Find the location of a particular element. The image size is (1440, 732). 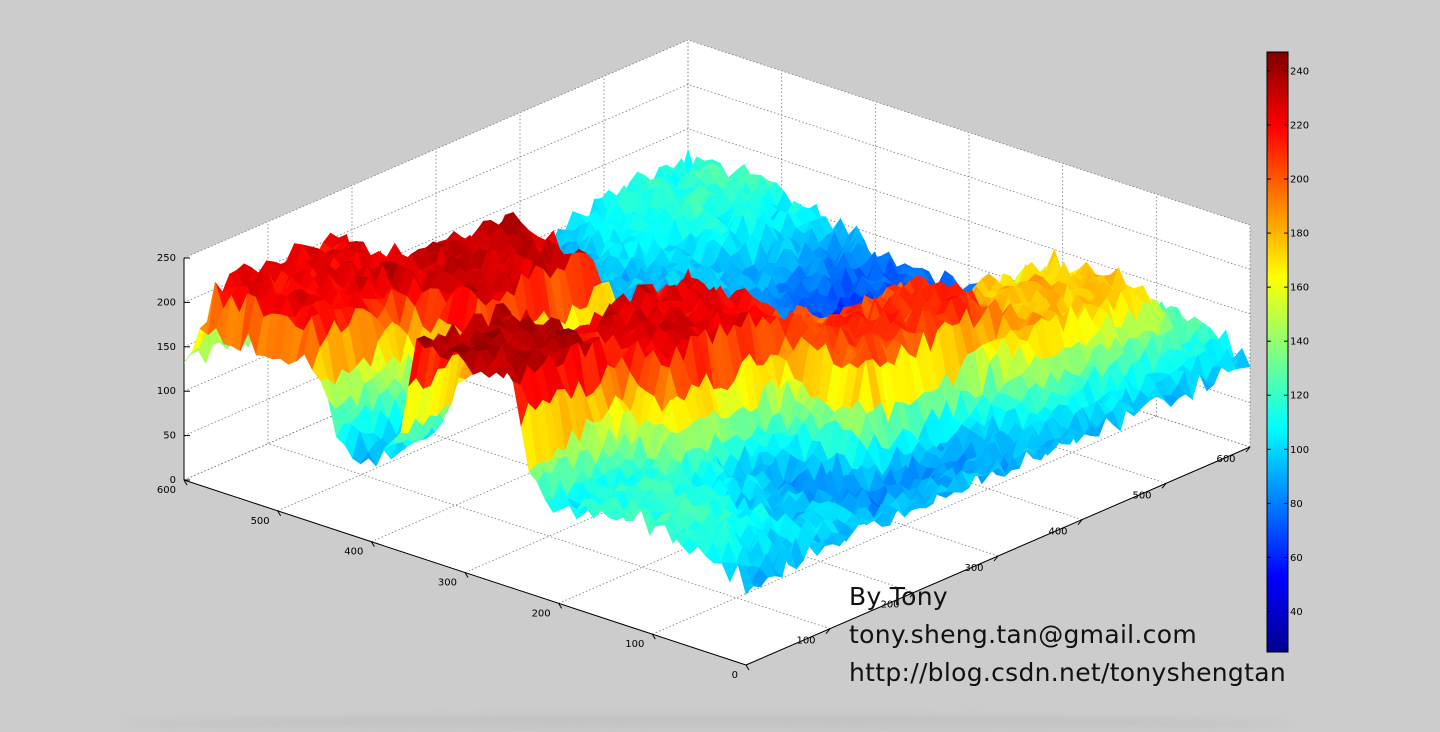

colorbar-tick-label: 40 is located at coordinates (1296, 612).